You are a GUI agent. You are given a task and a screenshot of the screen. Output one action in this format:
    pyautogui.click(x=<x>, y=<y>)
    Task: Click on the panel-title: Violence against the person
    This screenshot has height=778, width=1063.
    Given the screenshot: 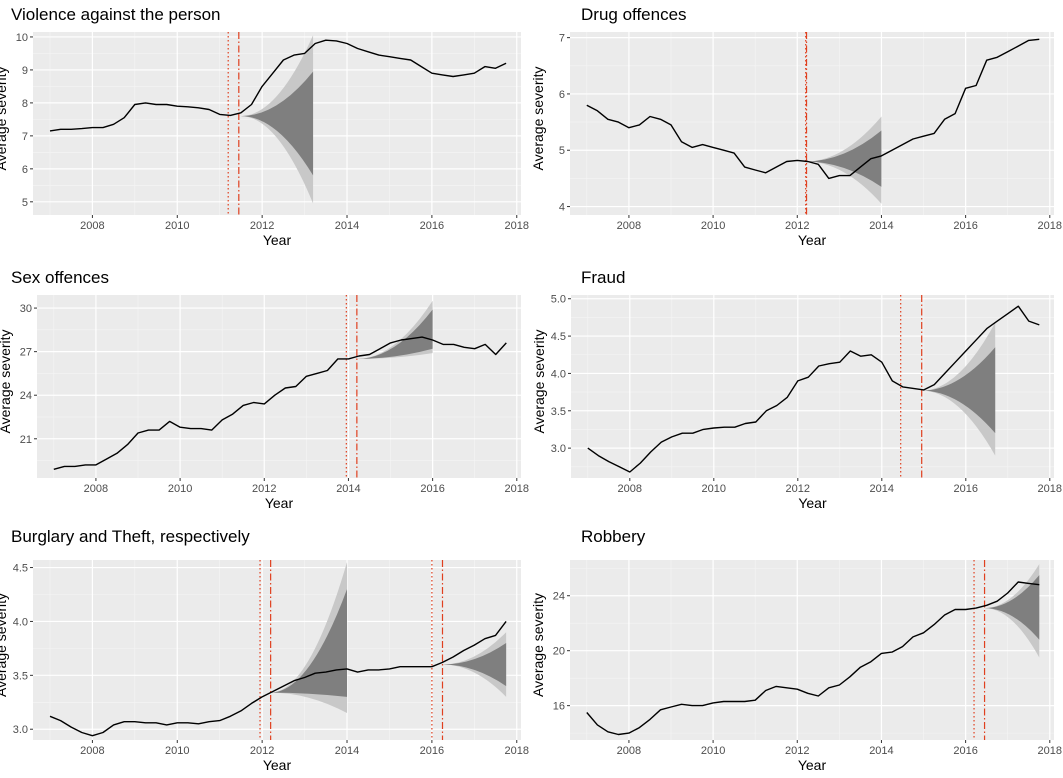 What is the action you would take?
    pyautogui.click(x=116, y=14)
    